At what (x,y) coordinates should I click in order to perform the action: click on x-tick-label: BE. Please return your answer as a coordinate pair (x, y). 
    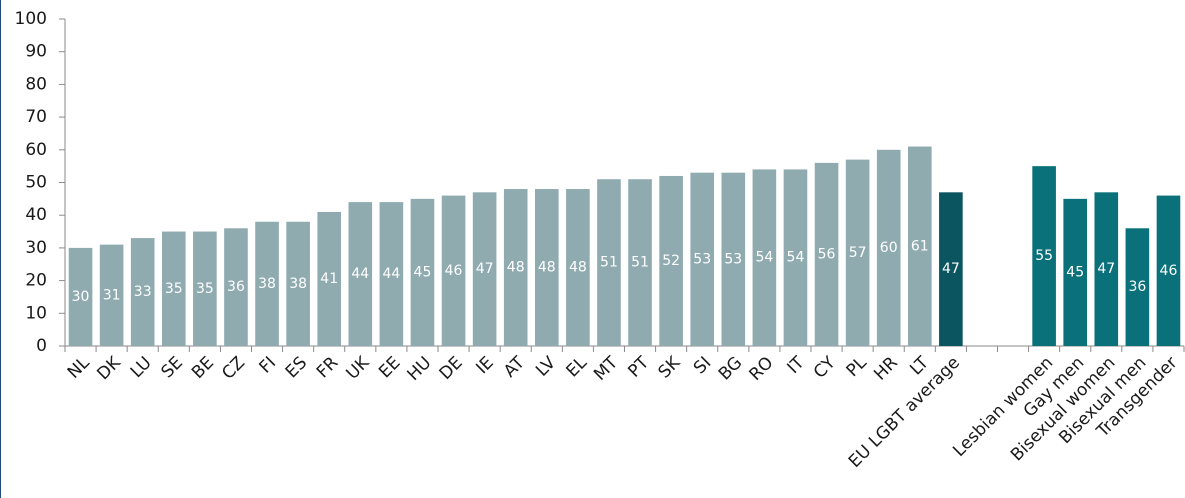
    Looking at the image, I should click on (203, 368).